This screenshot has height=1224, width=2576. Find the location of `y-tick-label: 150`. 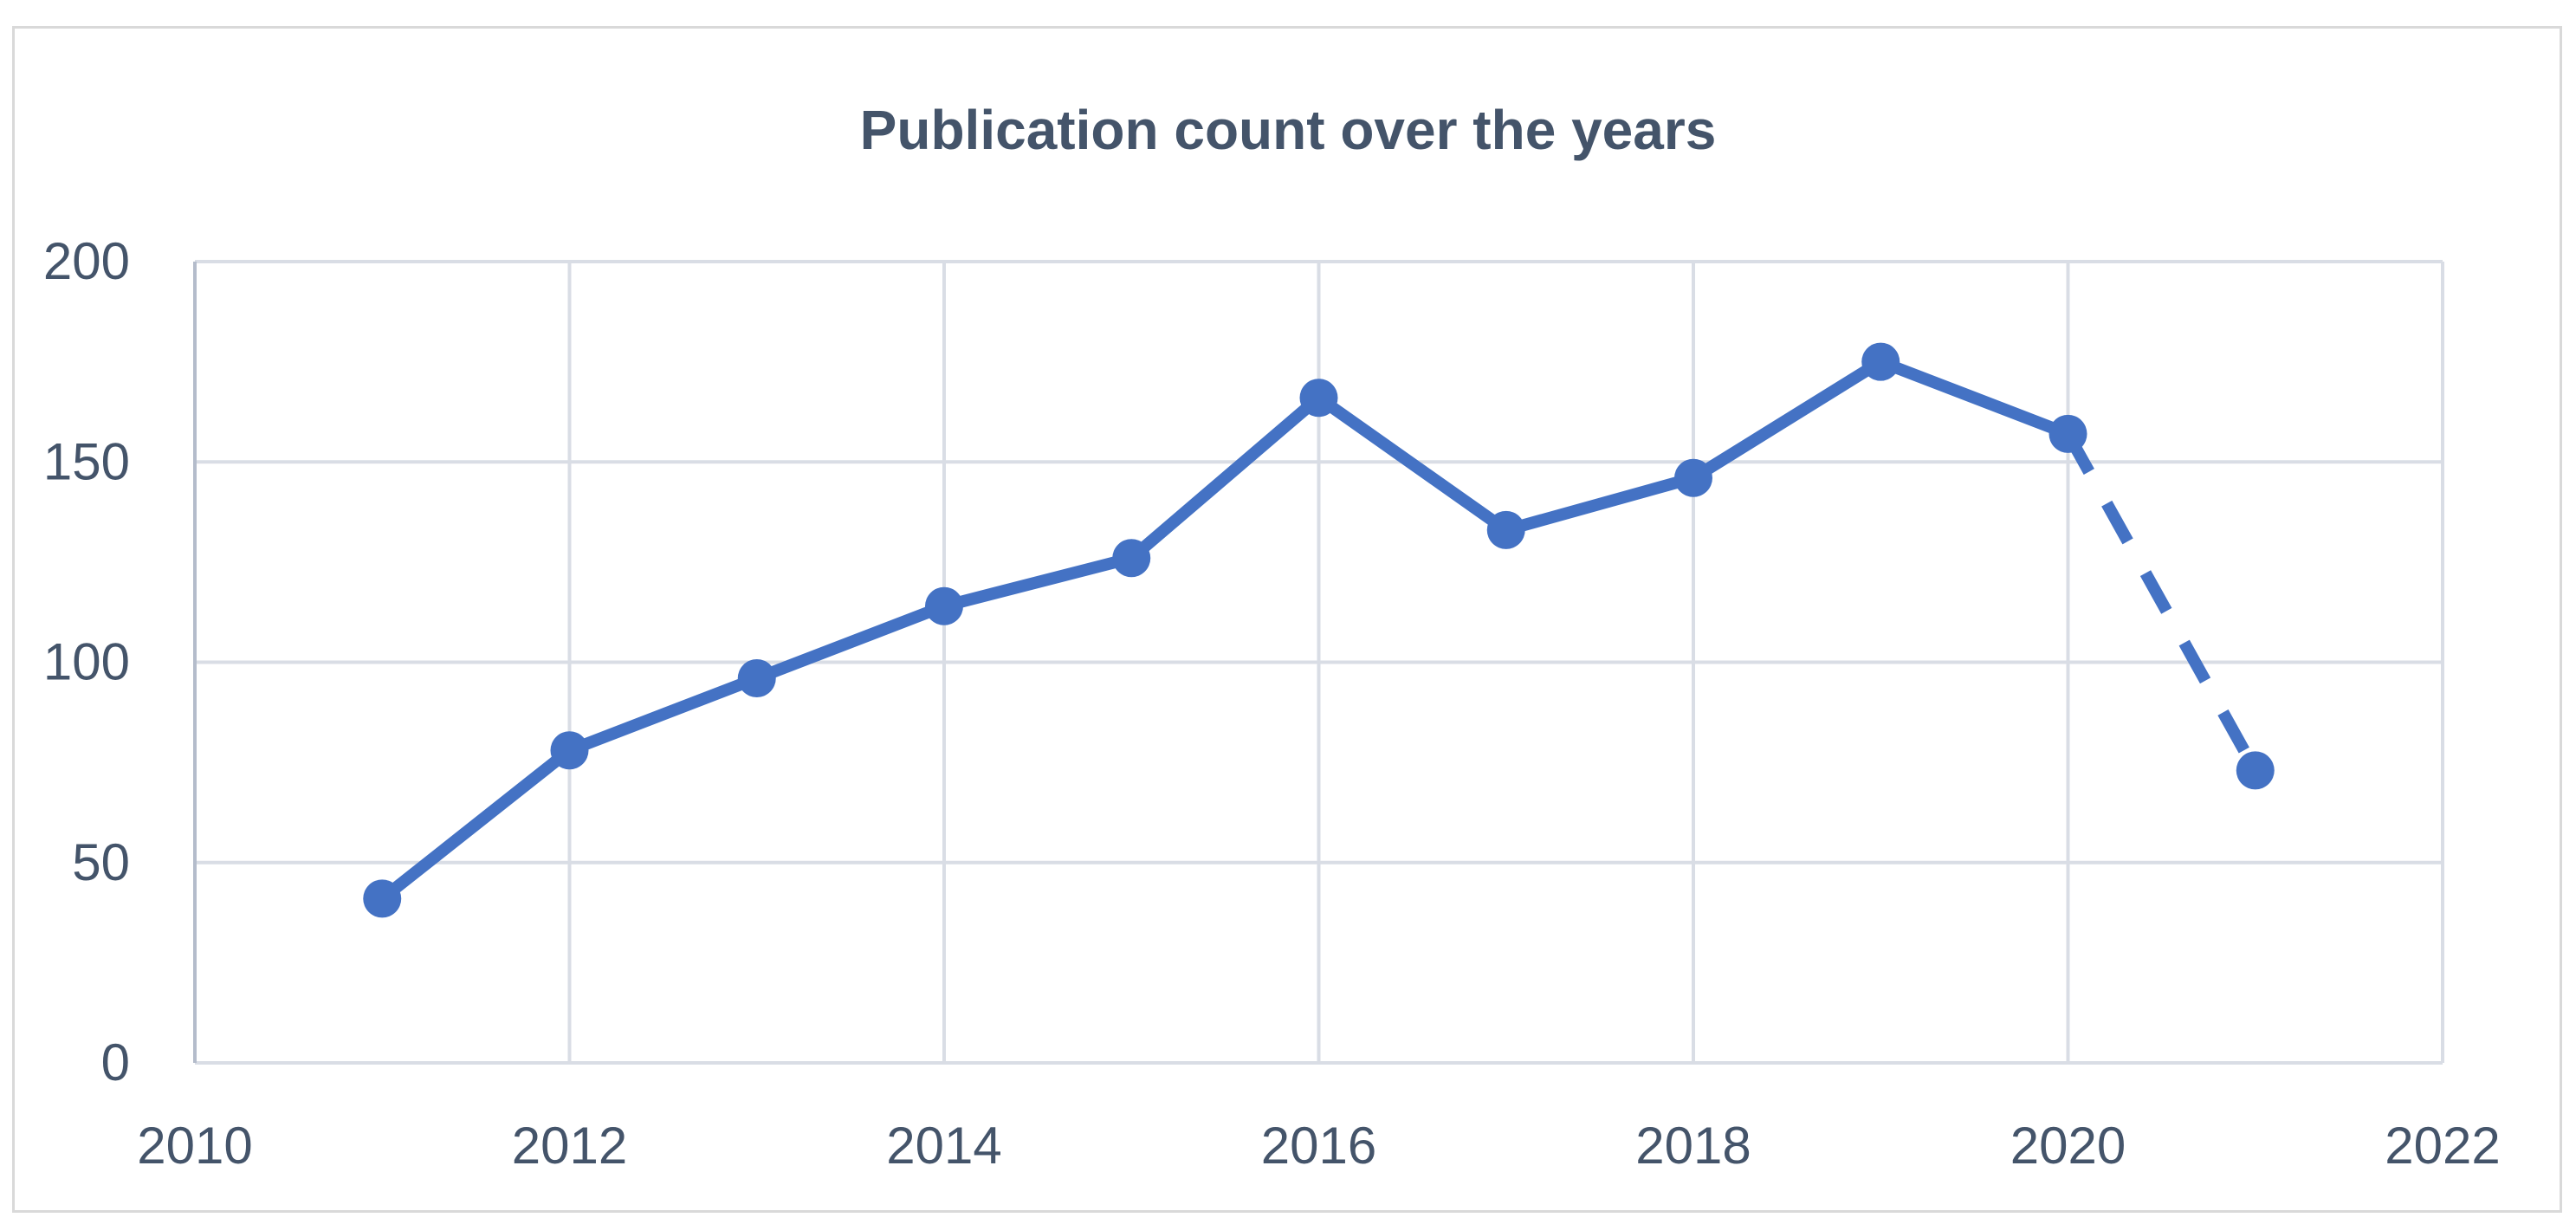

y-tick-label: 150 is located at coordinates (86, 461).